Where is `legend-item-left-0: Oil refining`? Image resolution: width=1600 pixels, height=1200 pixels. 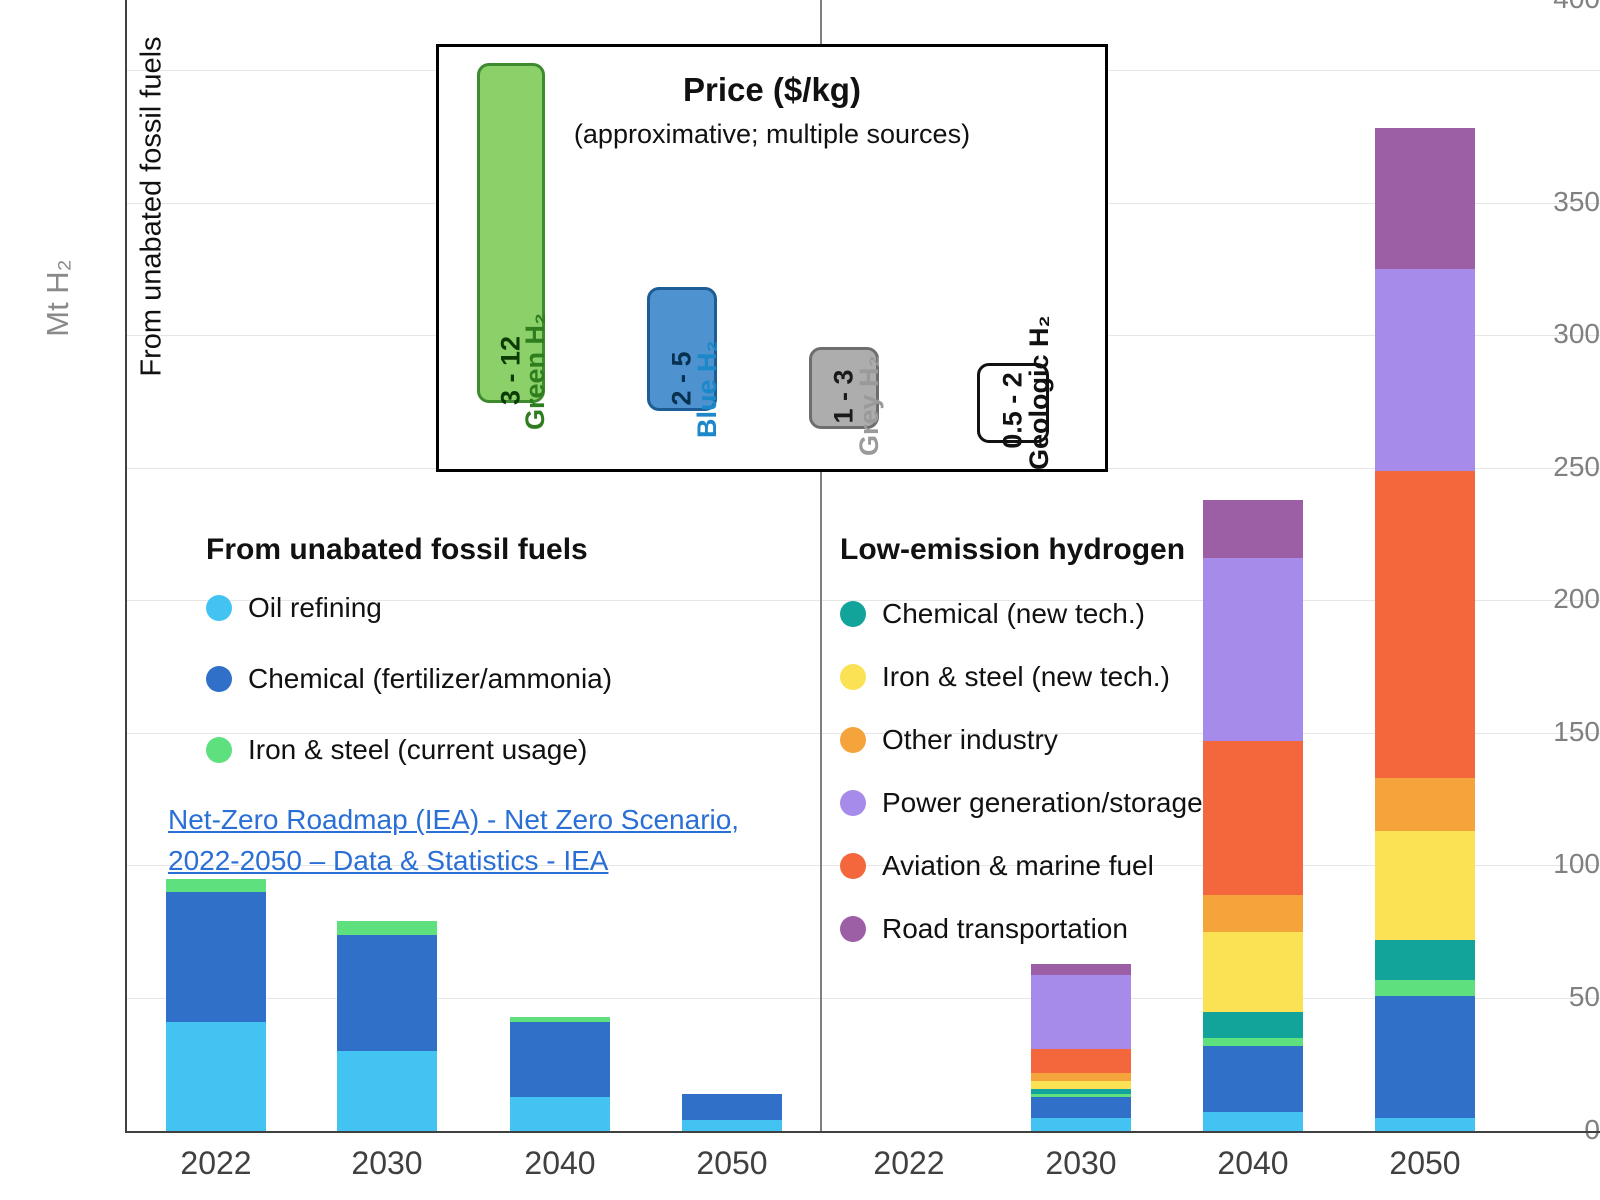 legend-item-left-0: Oil refining is located at coordinates (294, 608).